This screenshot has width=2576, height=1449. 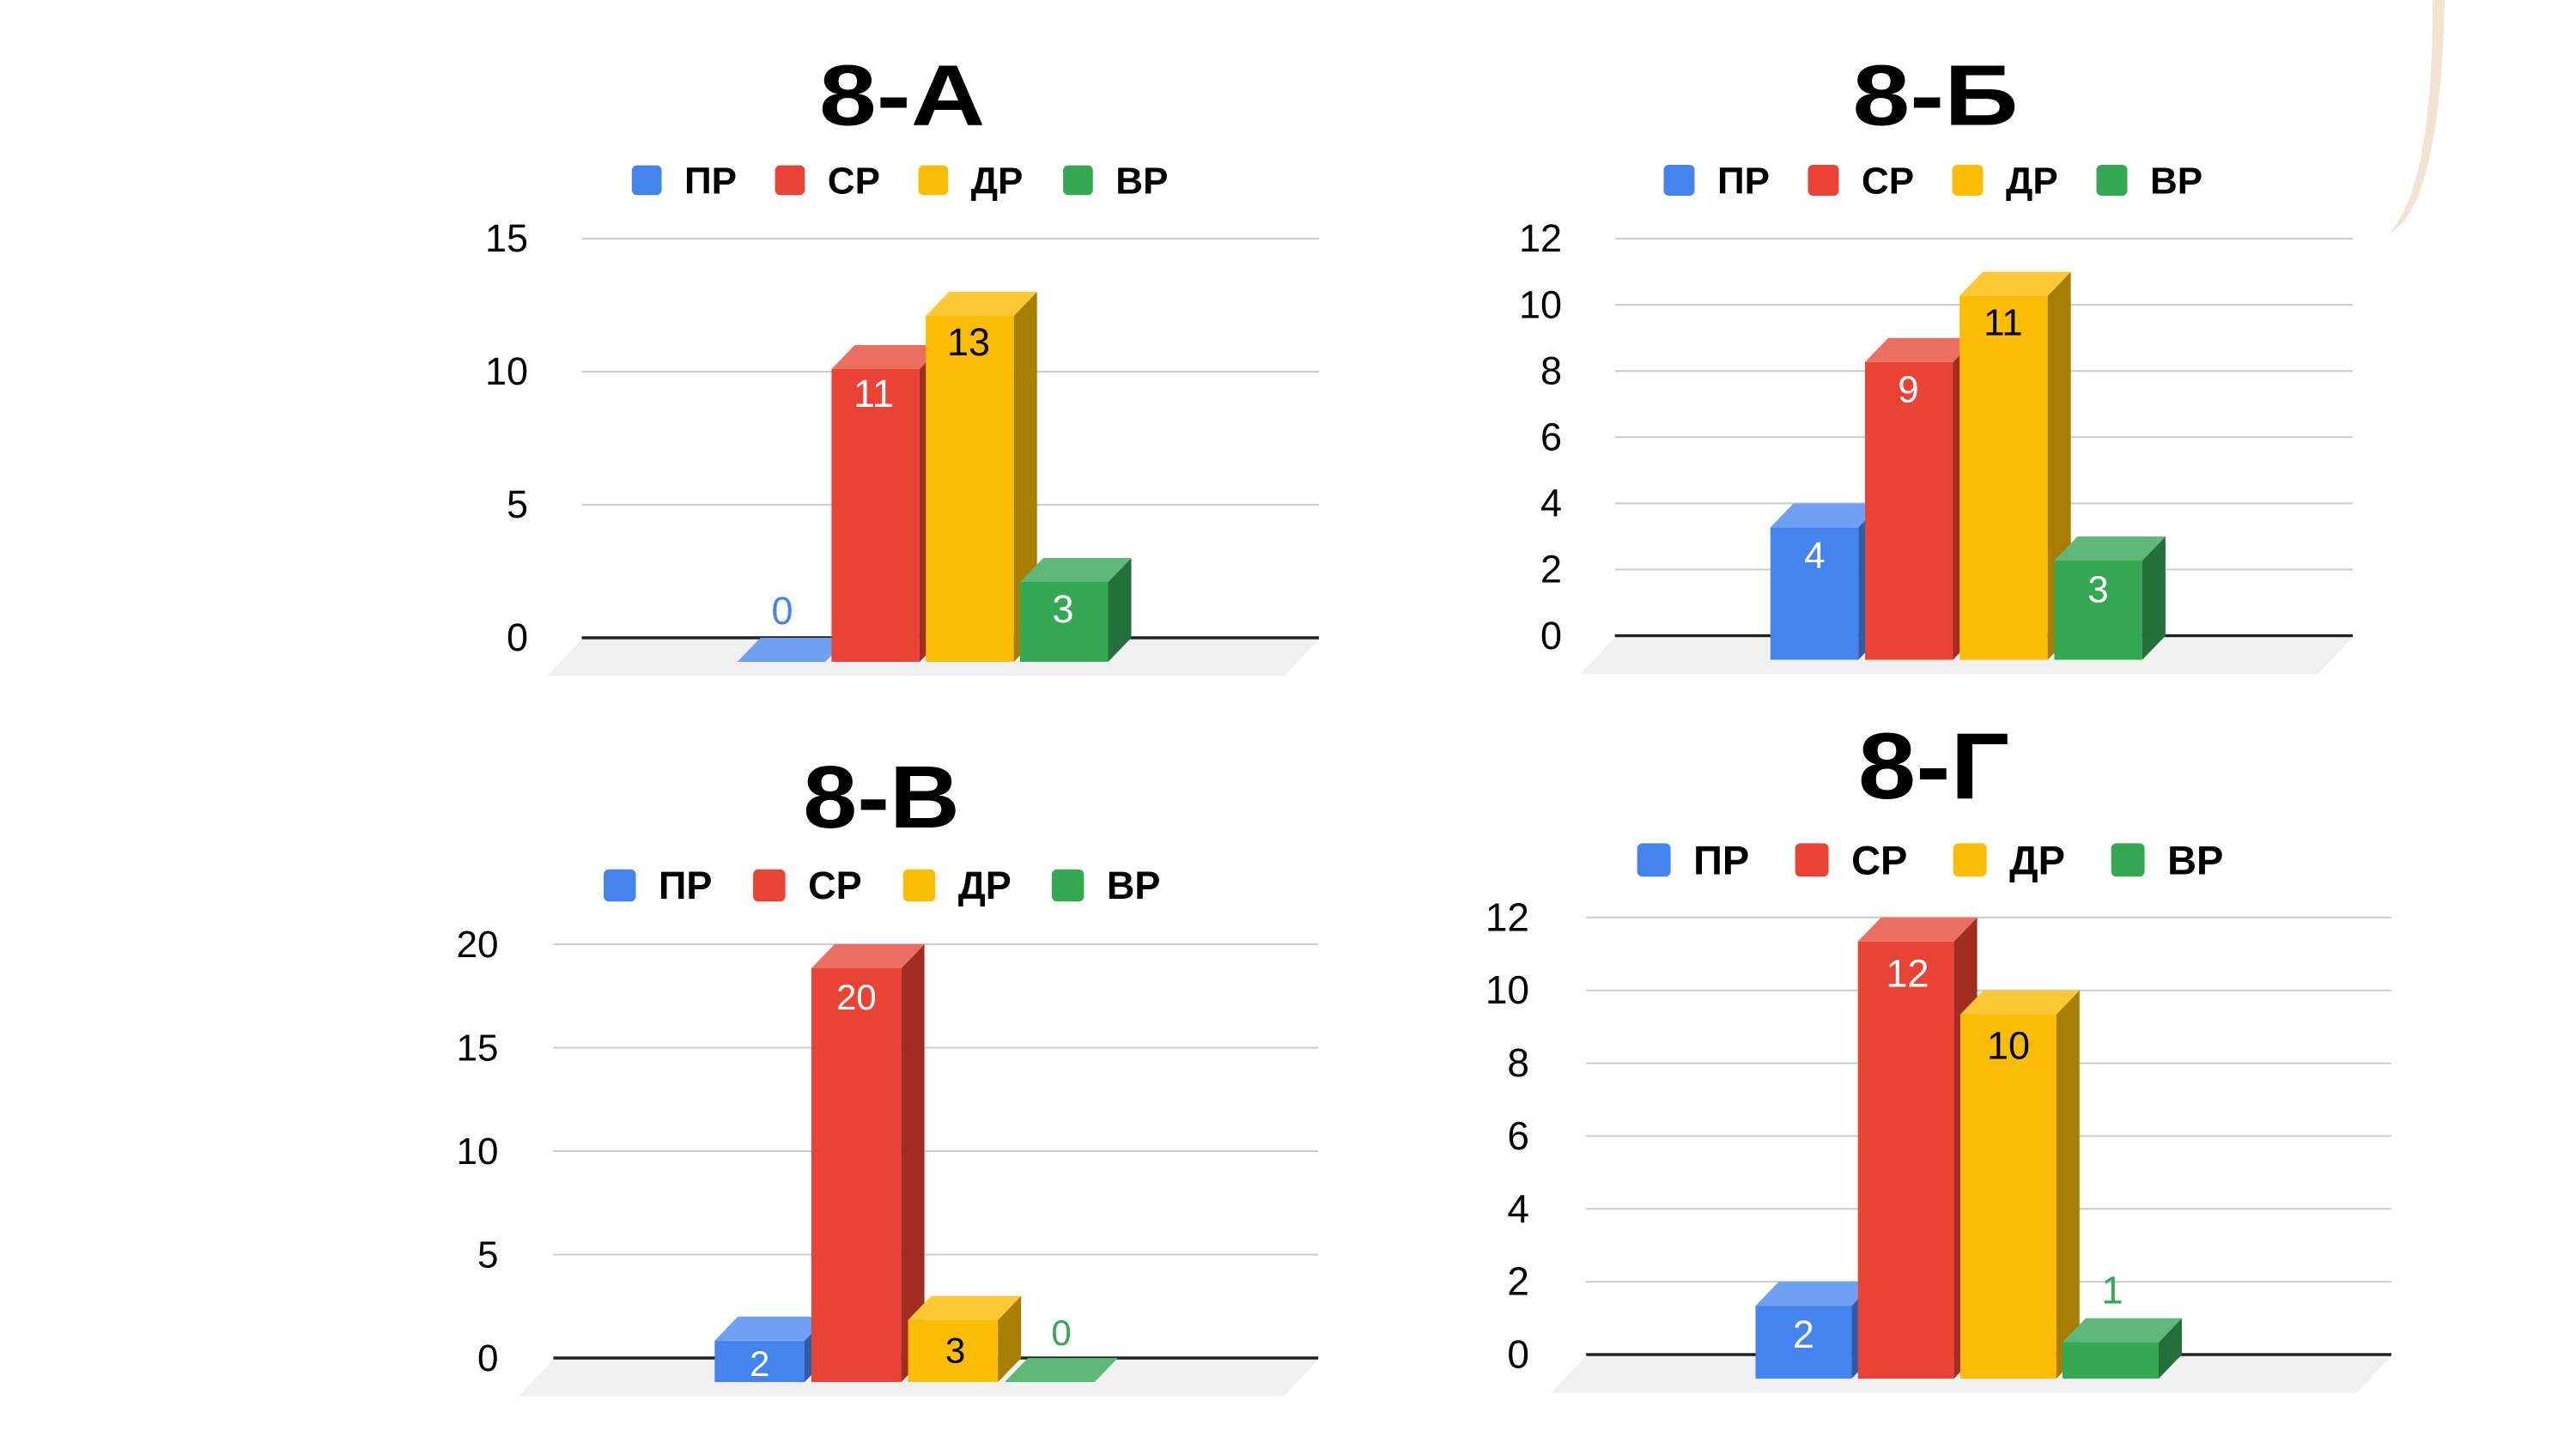 I want to click on svg-text: 8-В, so click(x=881, y=797).